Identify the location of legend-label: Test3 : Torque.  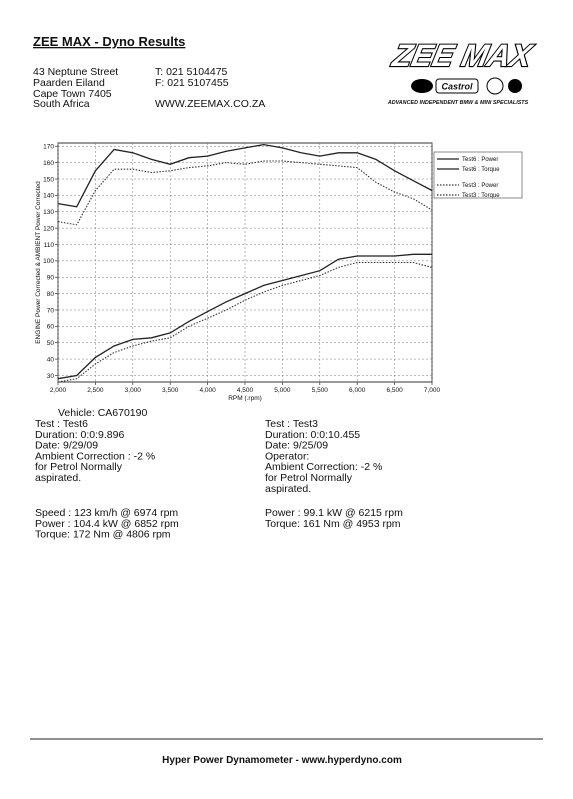
(481, 196).